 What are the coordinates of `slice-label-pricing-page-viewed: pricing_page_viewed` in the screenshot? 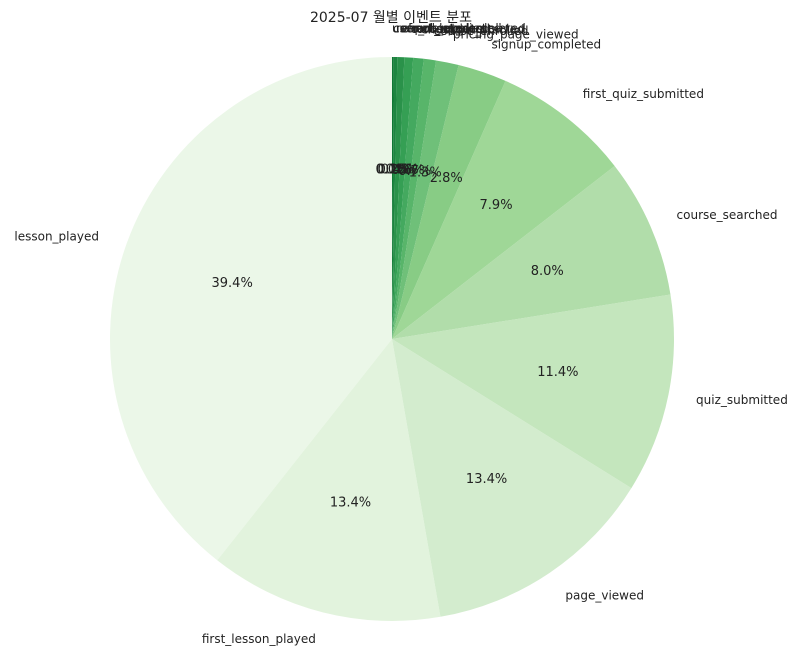 It's located at (516, 34).